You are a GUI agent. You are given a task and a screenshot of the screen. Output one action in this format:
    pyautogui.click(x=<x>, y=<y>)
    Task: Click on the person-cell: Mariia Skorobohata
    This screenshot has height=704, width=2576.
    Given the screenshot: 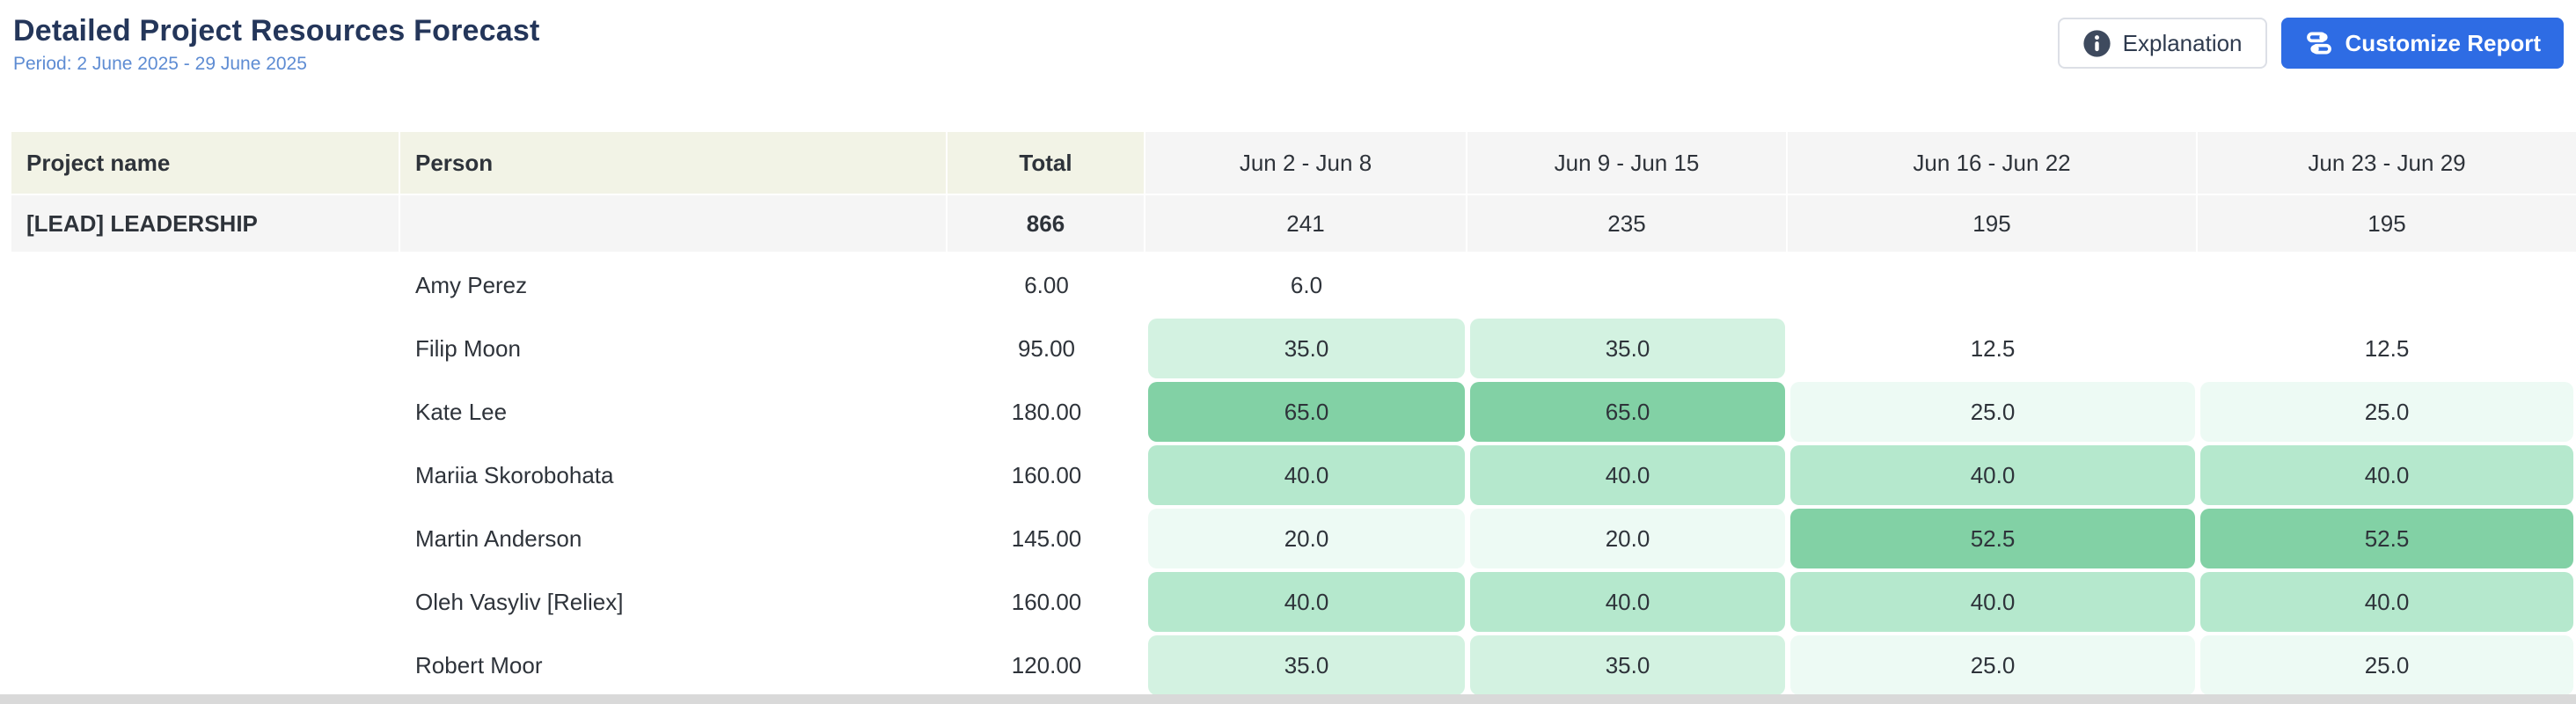 What is the action you would take?
    pyautogui.click(x=674, y=476)
    